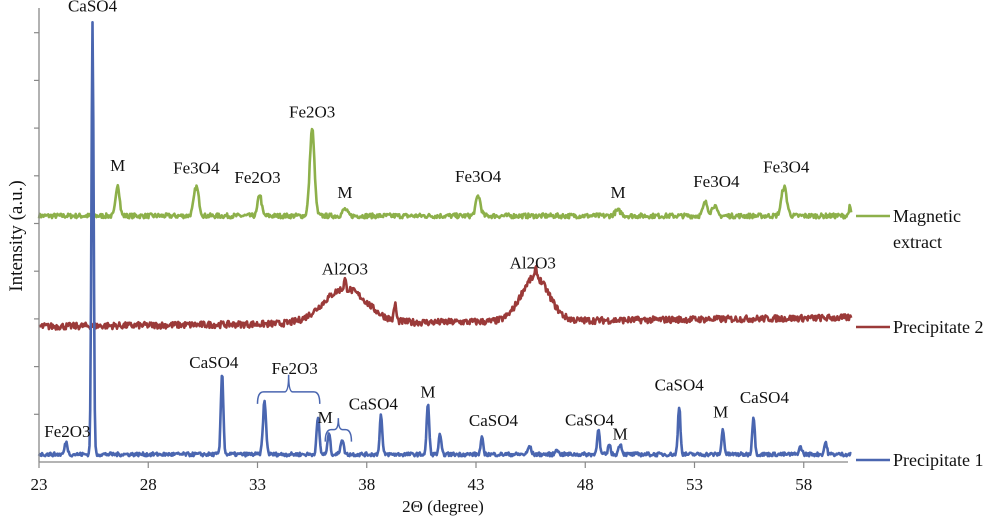 This screenshot has height=519, width=1000. What do you see at coordinates (694, 484) in the screenshot?
I see `x-tick-label: 53` at bounding box center [694, 484].